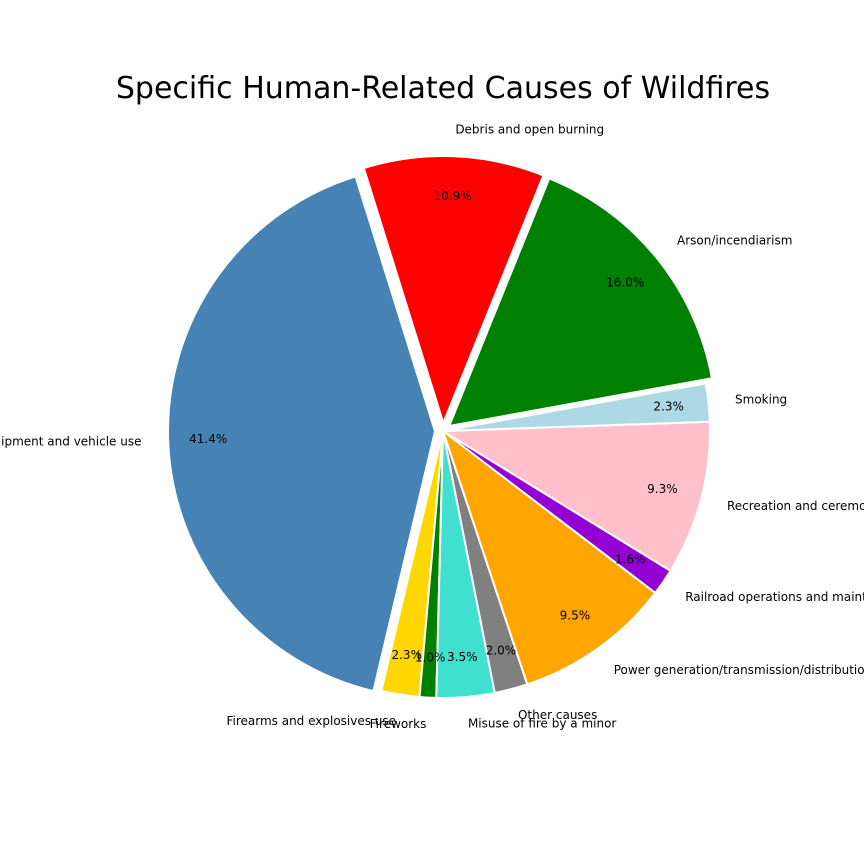 This screenshot has width=864, height=864. What do you see at coordinates (662, 489) in the screenshot?
I see `pct-label-recreation-and-ceremony: 9.3%` at bounding box center [662, 489].